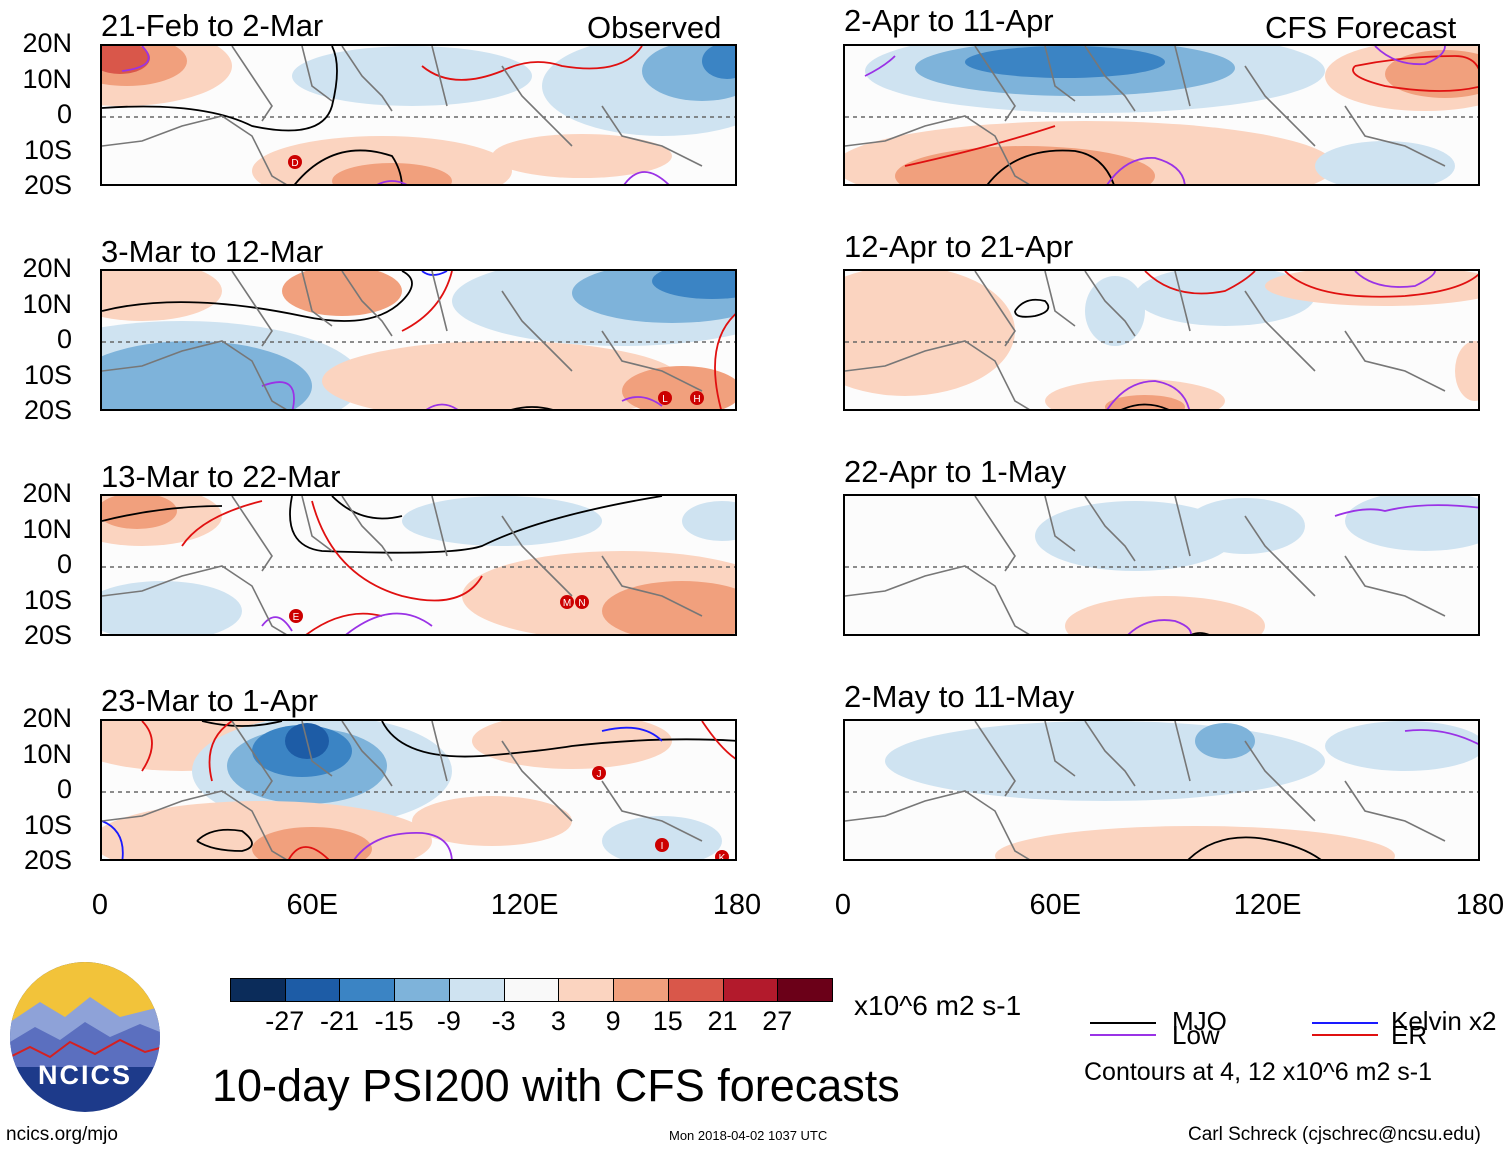 This screenshot has height=1149, width=1510. Describe the element at coordinates (418, 115) in the screenshot. I see `map-panel-obs-1: D` at that location.